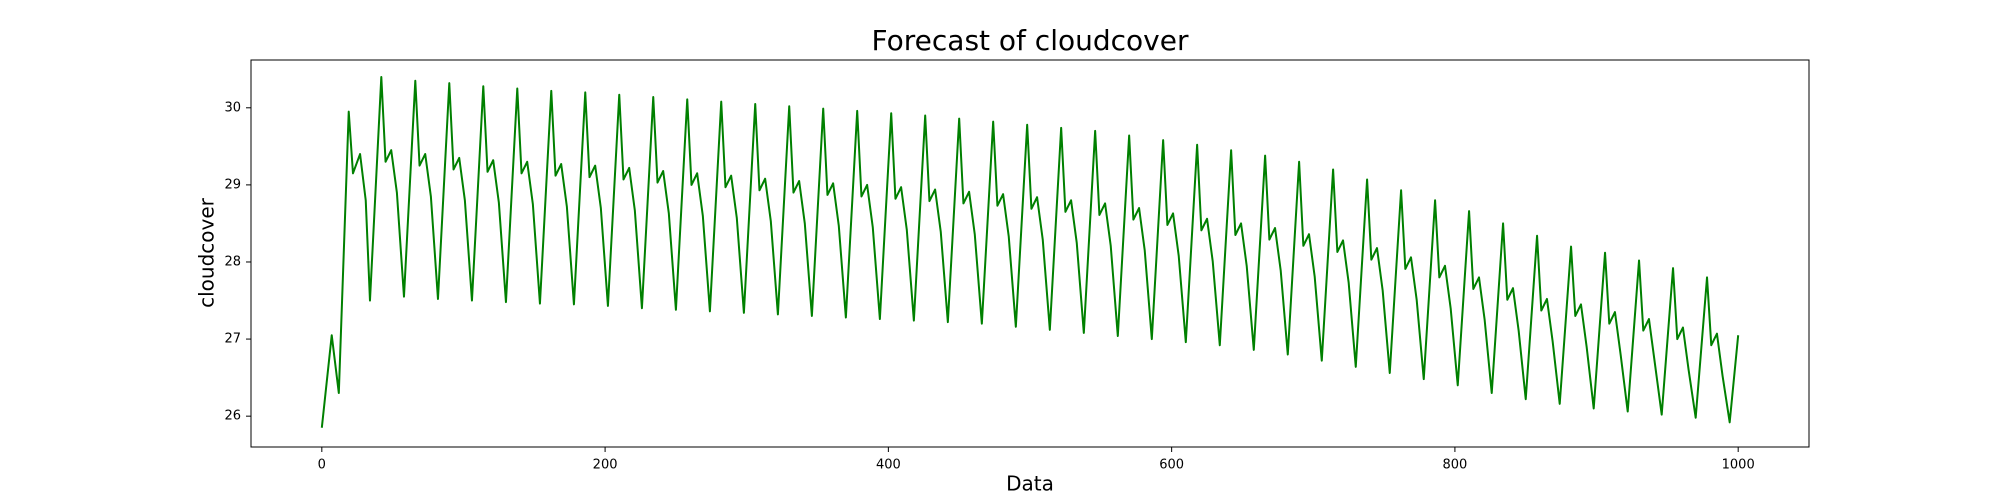  Describe the element at coordinates (1738, 465) in the screenshot. I see `x-tick-label: 1000` at that location.